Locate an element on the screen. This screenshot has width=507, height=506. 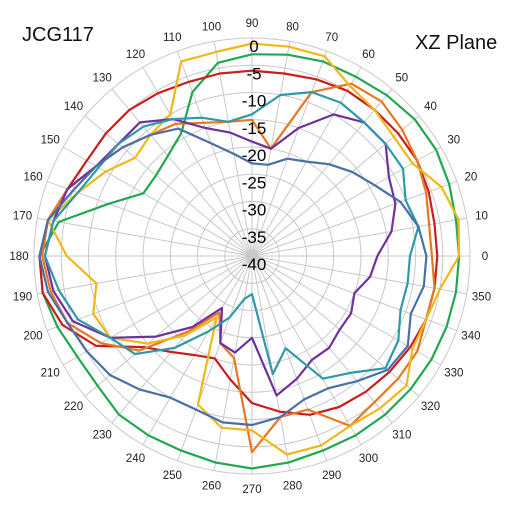
angle-tick-label: 300 is located at coordinates (368, 459).